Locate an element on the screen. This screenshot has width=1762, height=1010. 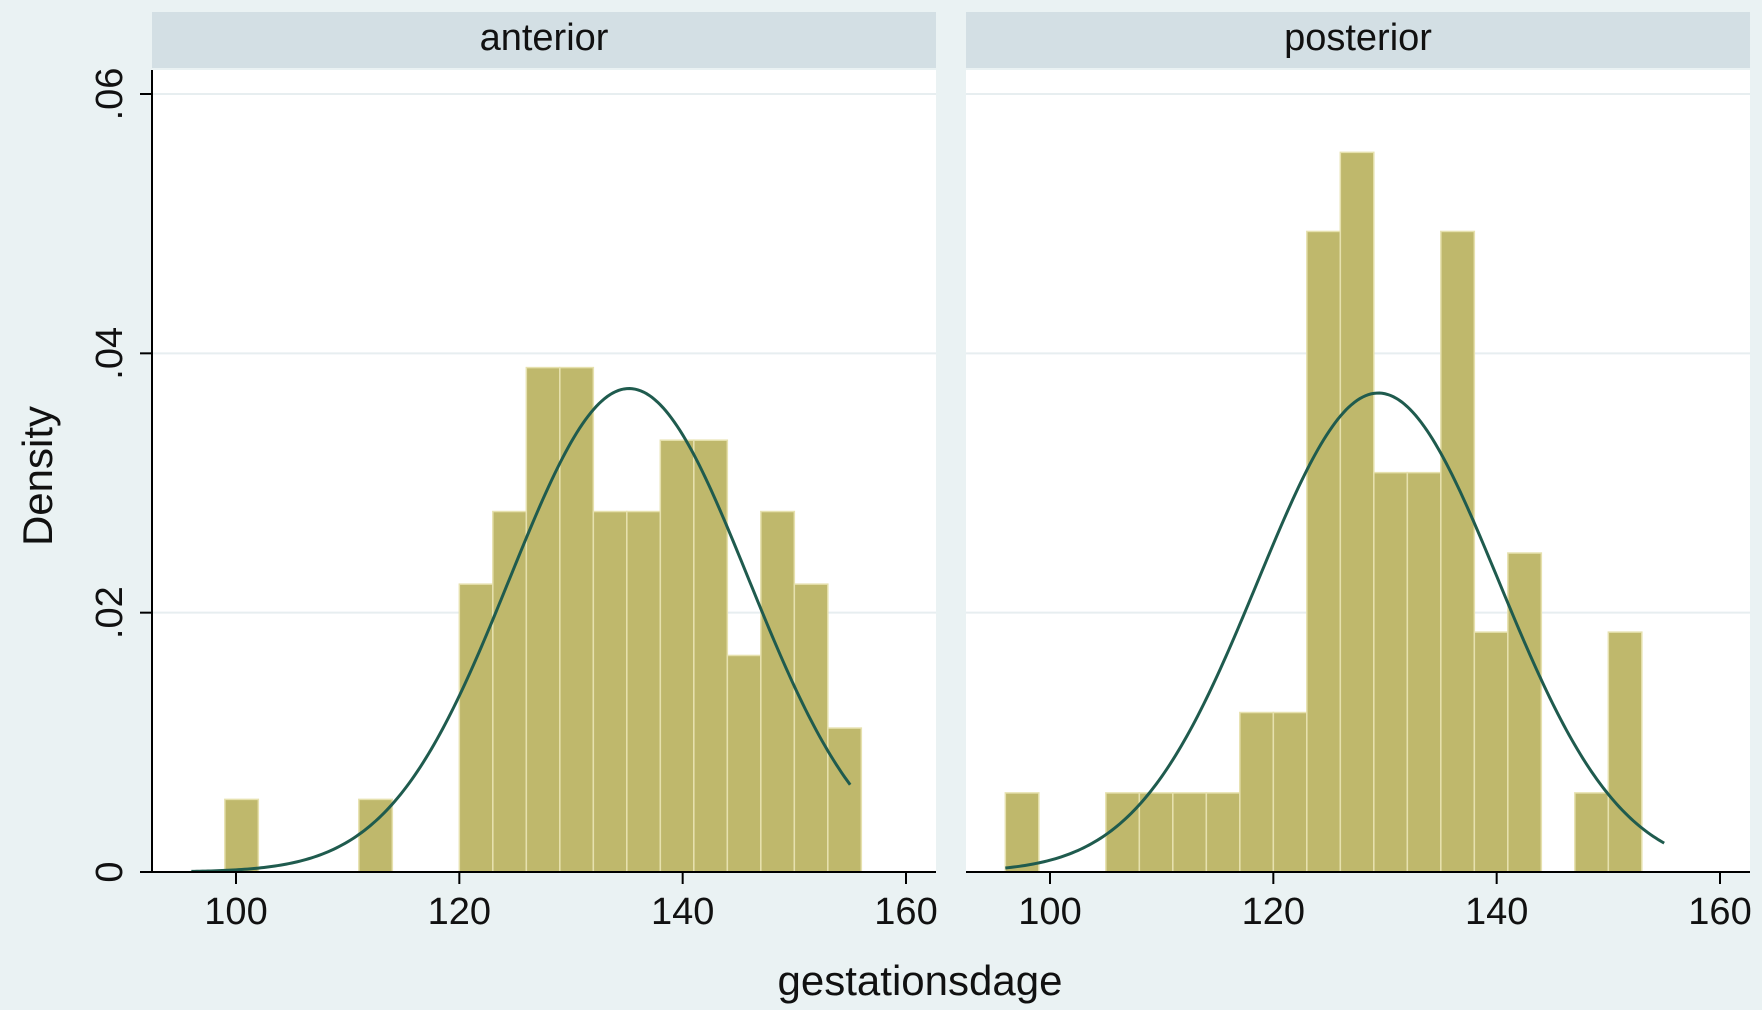
panel-strip-anterior is located at coordinates (544, 40).